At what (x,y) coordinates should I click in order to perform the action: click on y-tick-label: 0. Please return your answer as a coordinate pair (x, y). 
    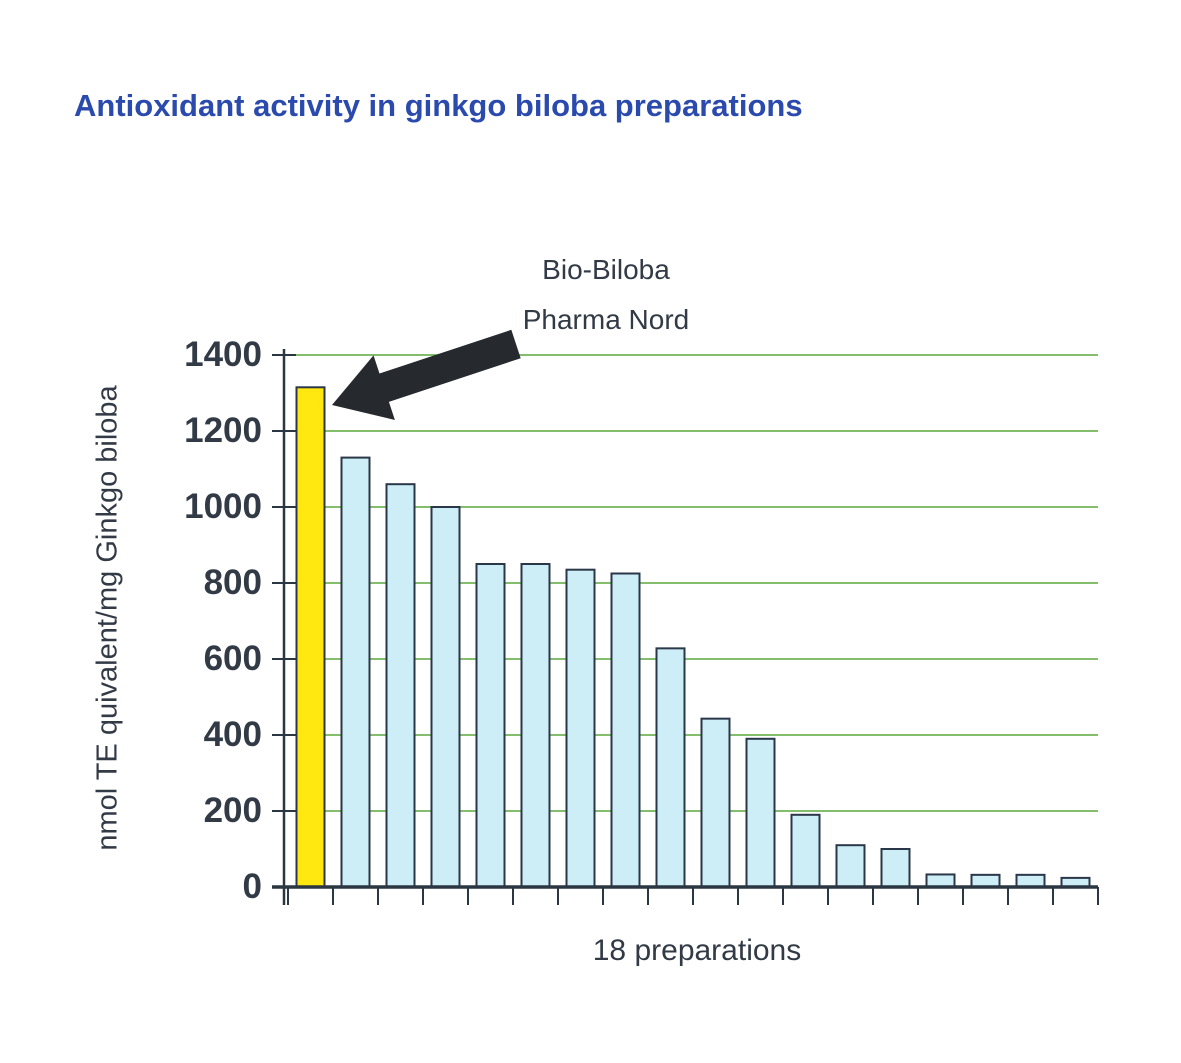
    Looking at the image, I should click on (252, 886).